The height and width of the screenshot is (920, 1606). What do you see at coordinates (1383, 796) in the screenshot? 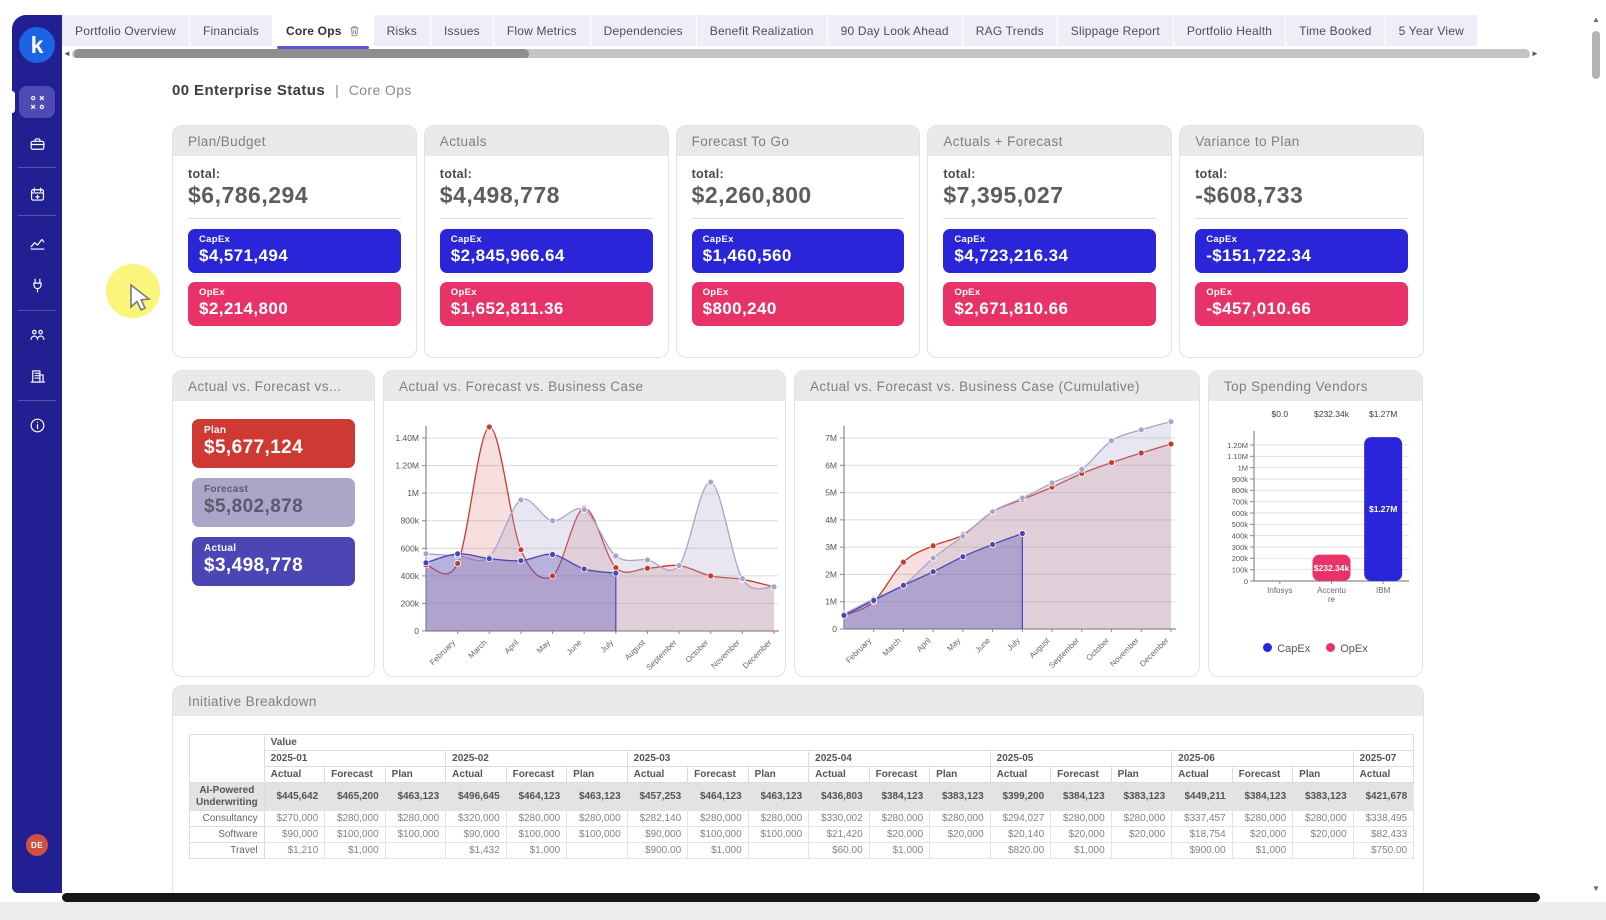
I see `table-cell: $421,678` at bounding box center [1383, 796].